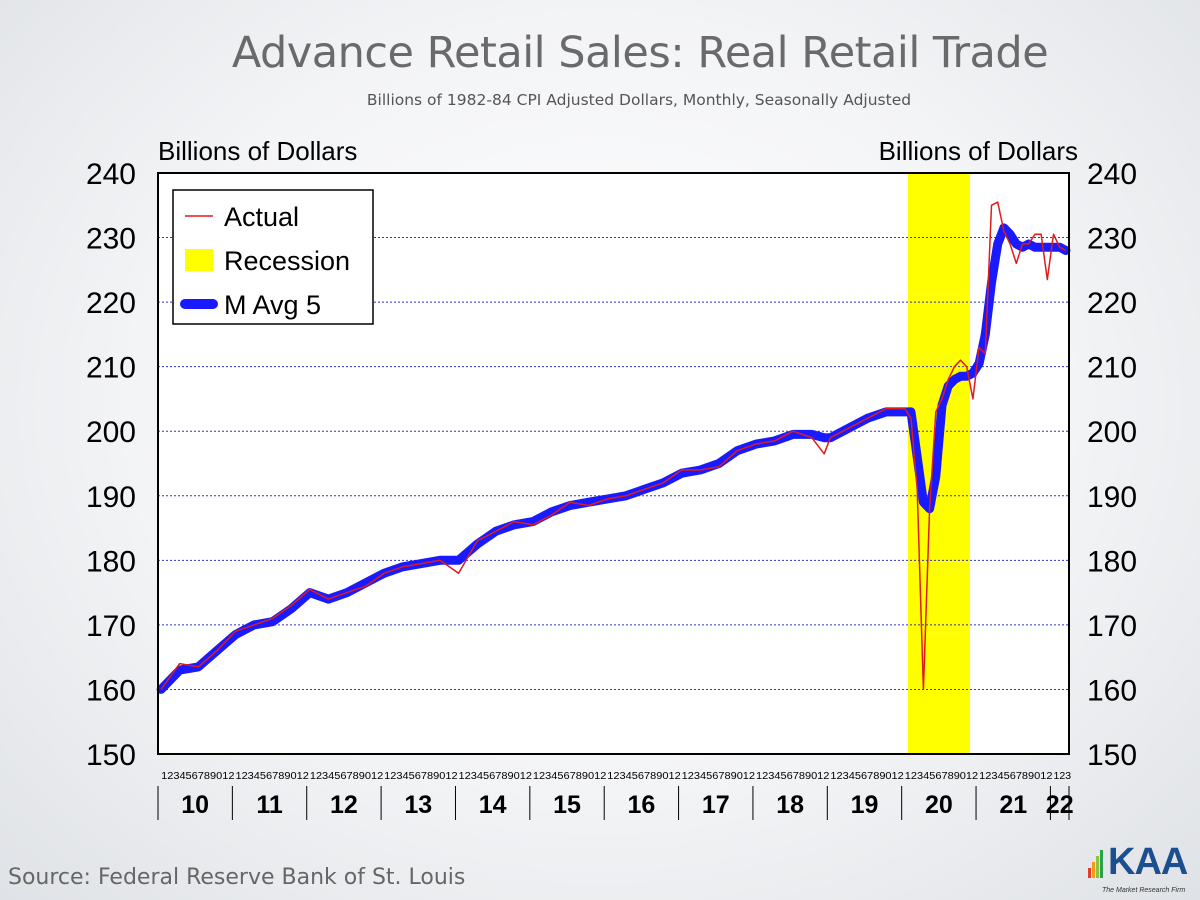  Describe the element at coordinates (939, 805) in the screenshot. I see `x-year-label: 20` at that location.